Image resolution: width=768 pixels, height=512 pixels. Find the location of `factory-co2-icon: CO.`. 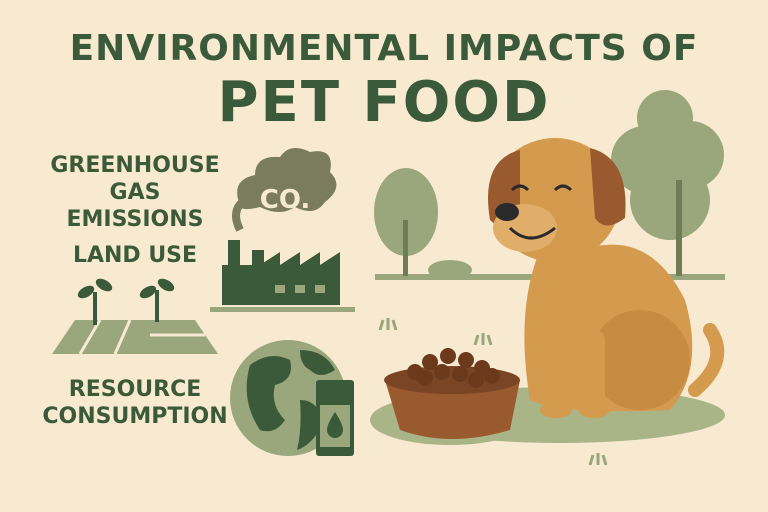

factory-co2-icon: CO. is located at coordinates (282, 230).